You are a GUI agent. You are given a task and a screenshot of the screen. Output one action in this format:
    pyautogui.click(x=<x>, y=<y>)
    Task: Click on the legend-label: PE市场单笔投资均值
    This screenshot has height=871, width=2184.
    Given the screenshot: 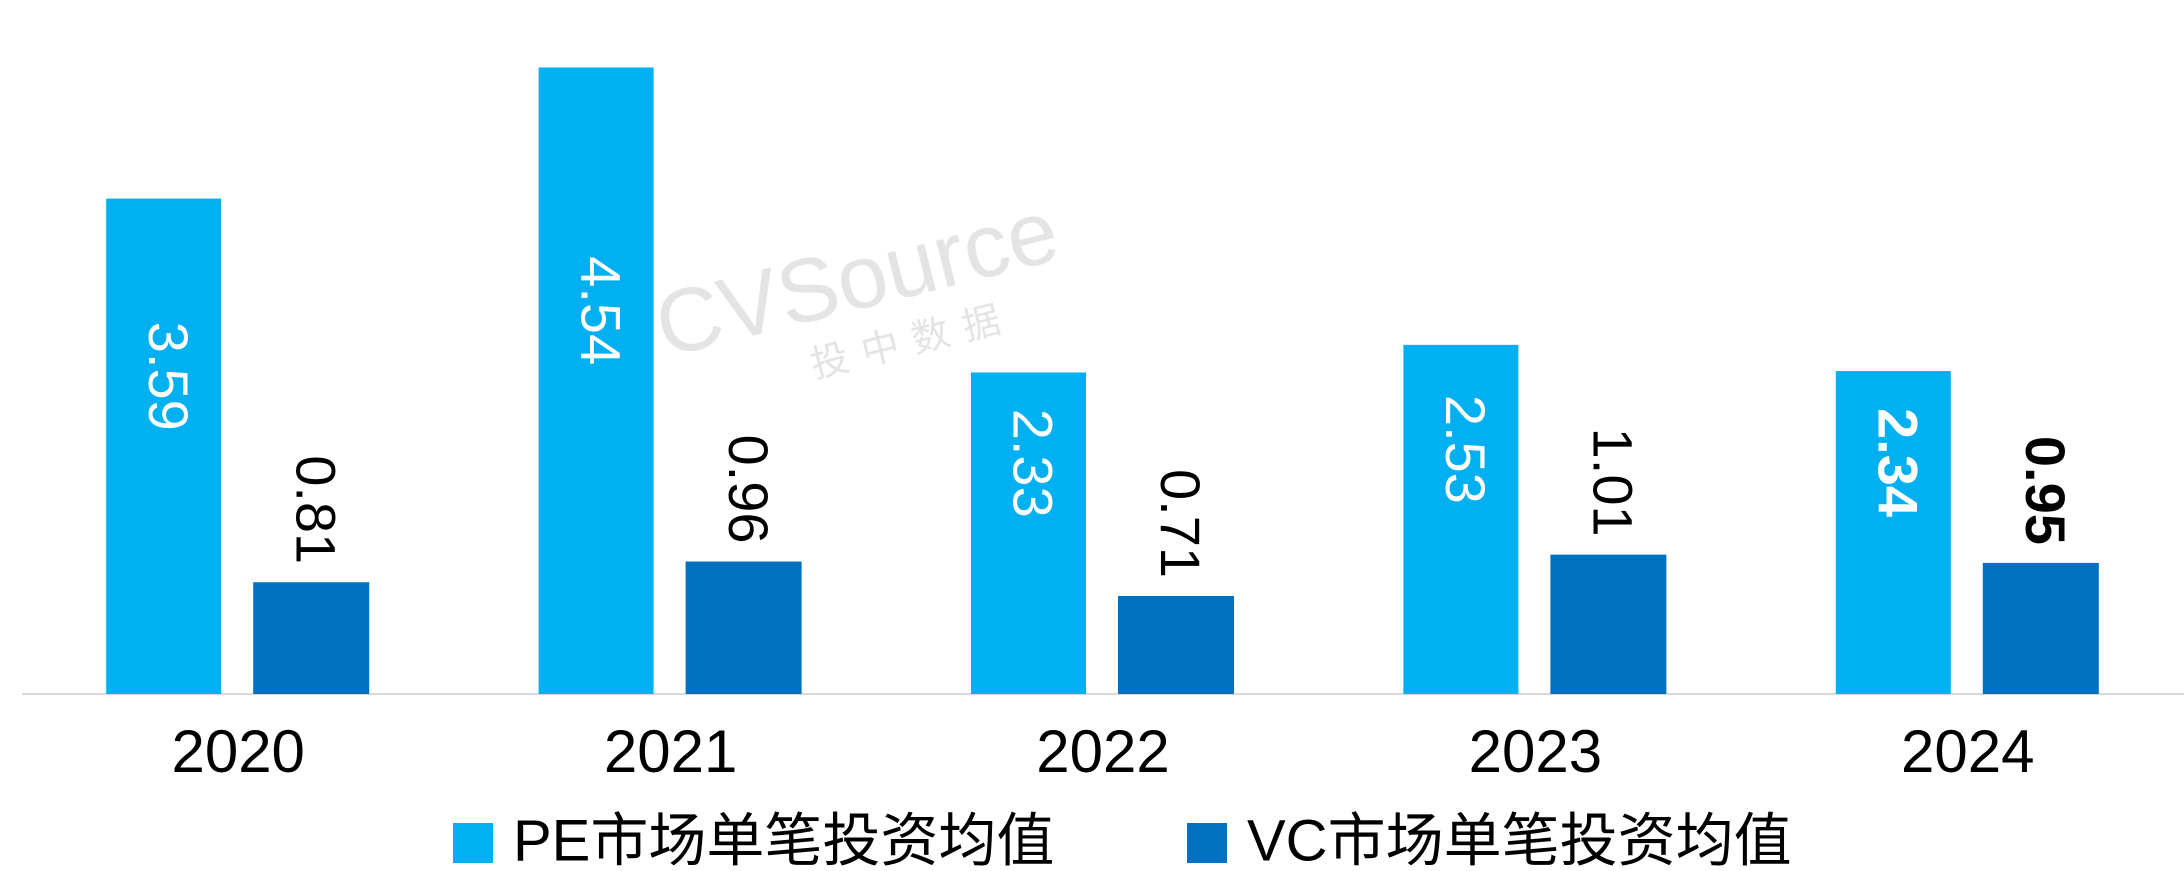 What is the action you would take?
    pyautogui.click(x=783, y=839)
    